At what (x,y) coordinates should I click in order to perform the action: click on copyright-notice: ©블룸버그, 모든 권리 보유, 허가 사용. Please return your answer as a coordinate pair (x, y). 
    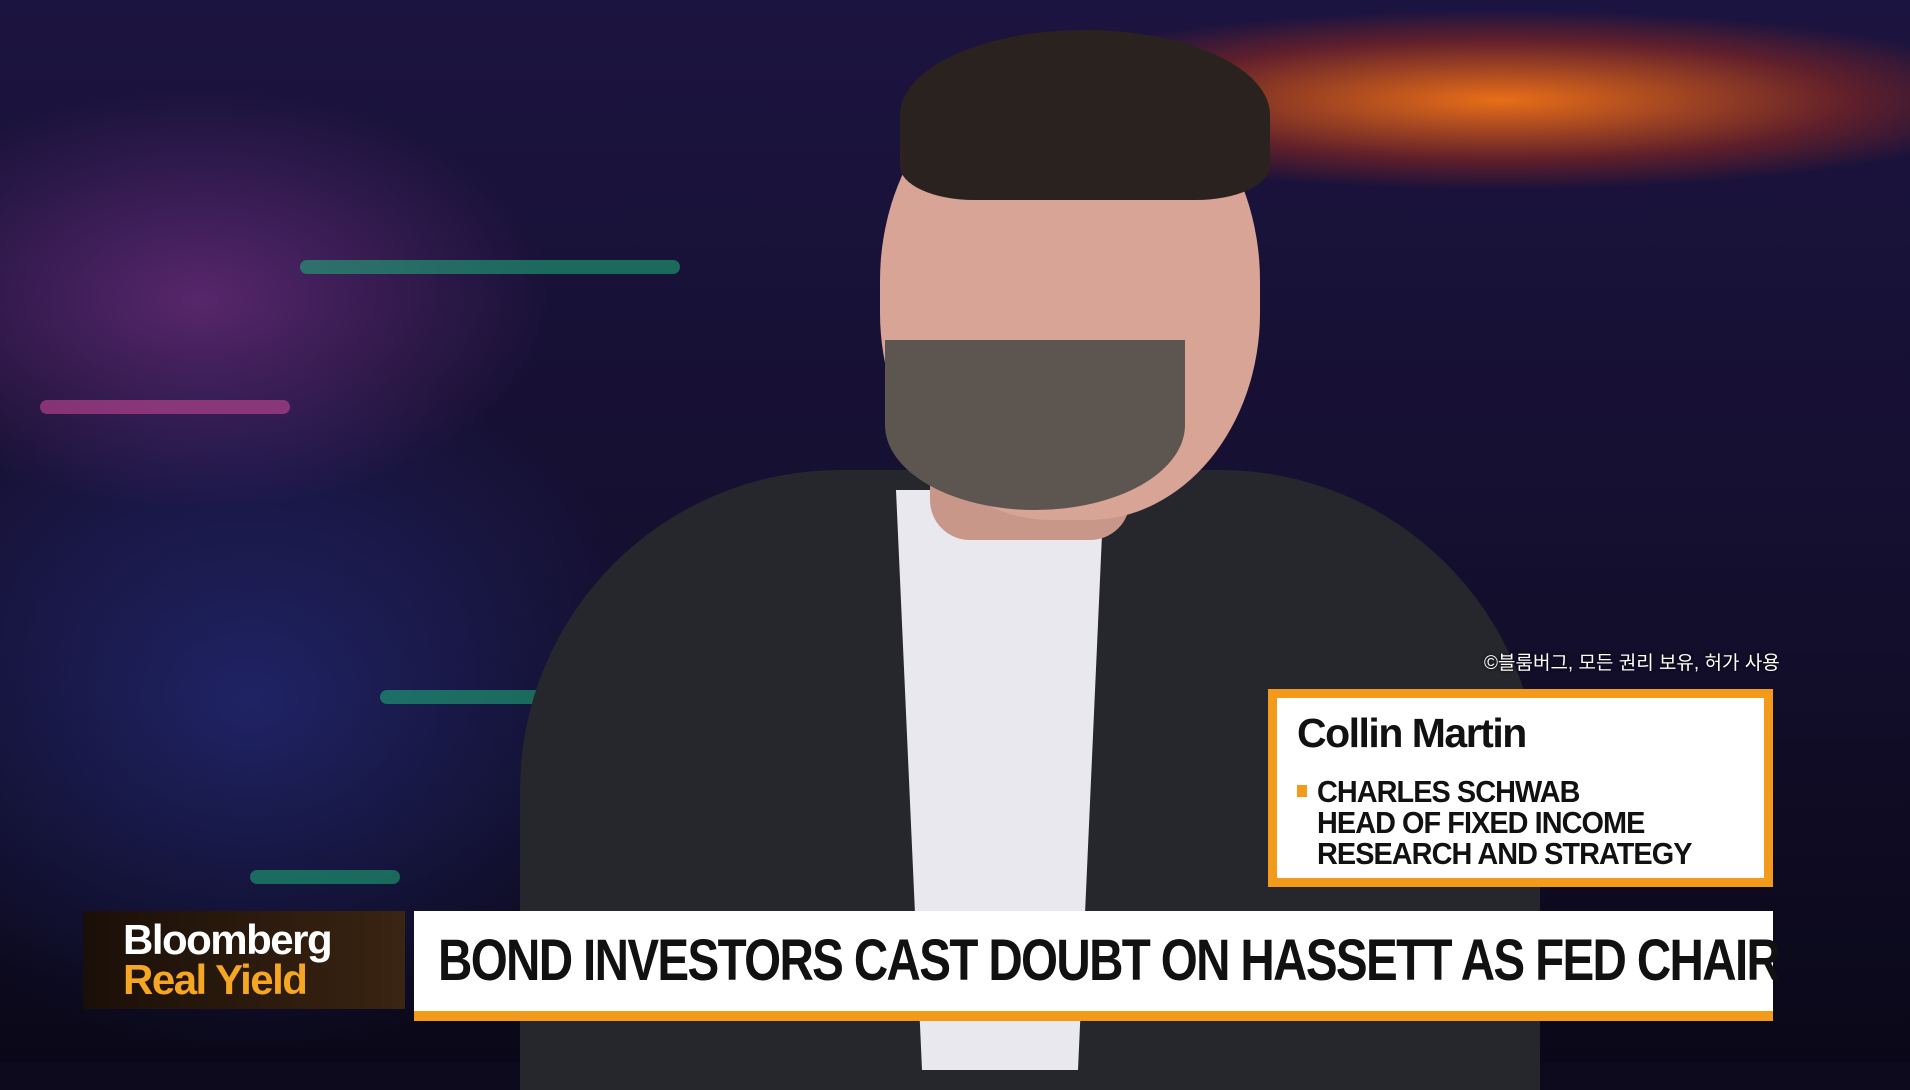
    Looking at the image, I should click on (1632, 663).